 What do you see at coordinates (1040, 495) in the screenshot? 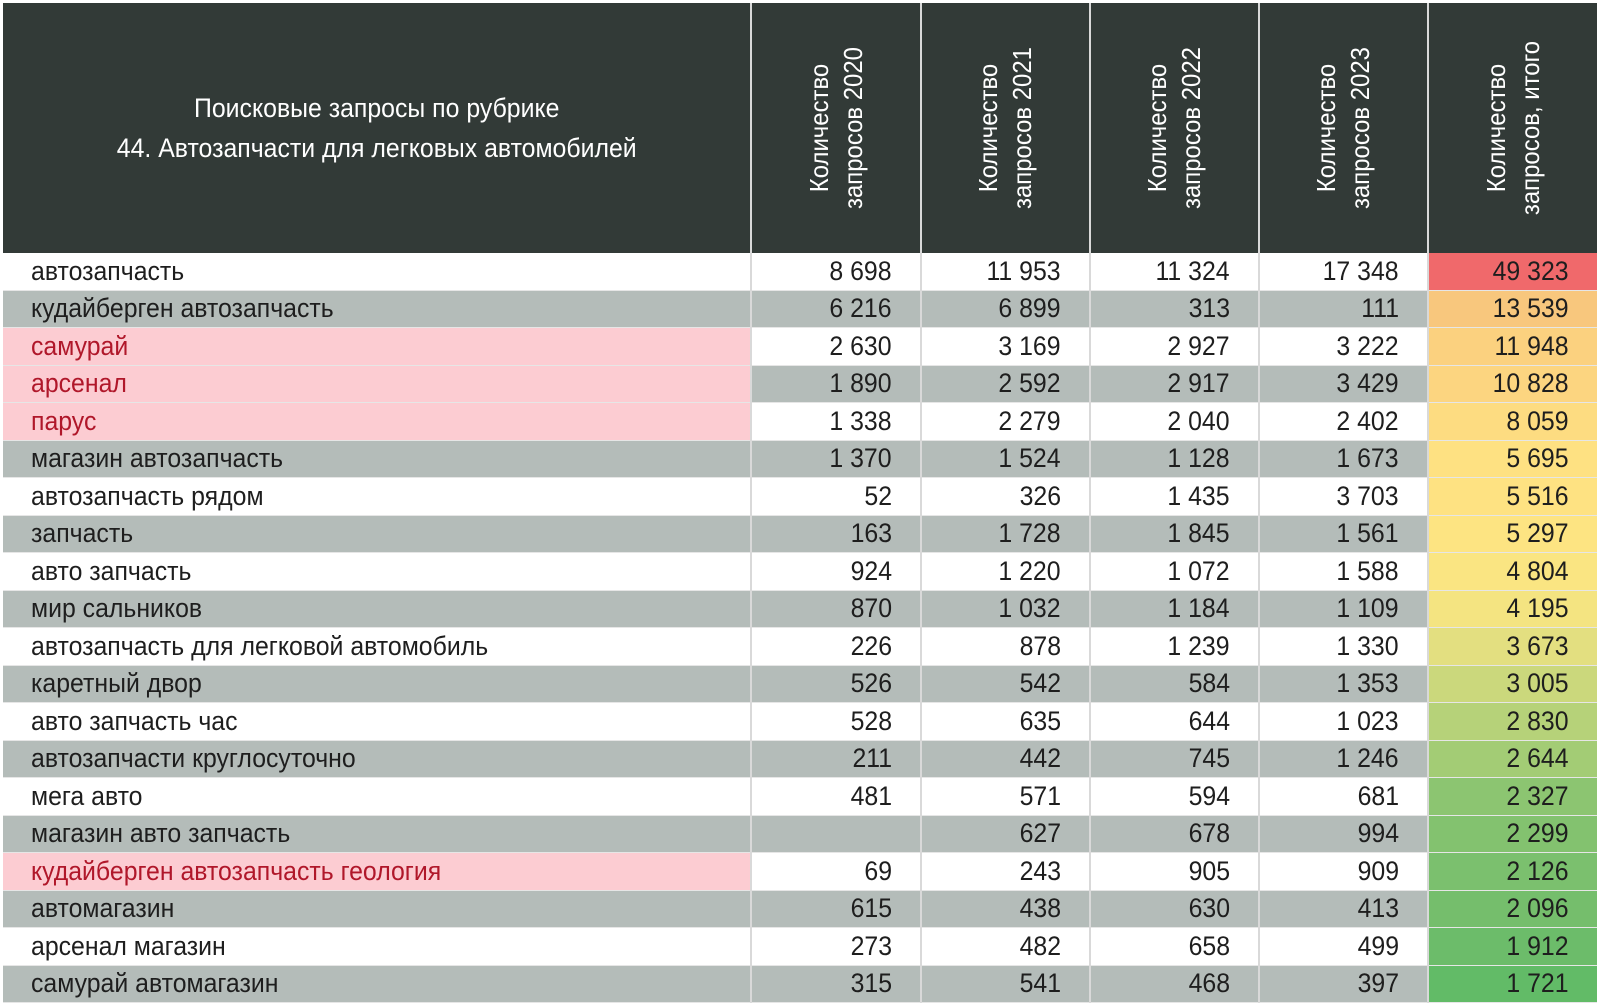
I see `count-value: 326` at bounding box center [1040, 495].